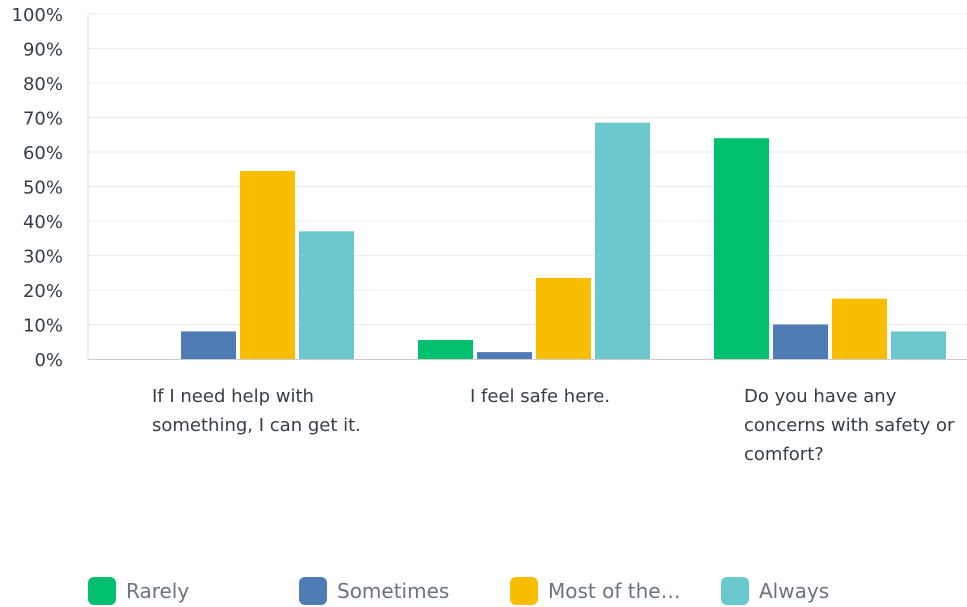  I want to click on y-tick-label: 20%, so click(43, 291).